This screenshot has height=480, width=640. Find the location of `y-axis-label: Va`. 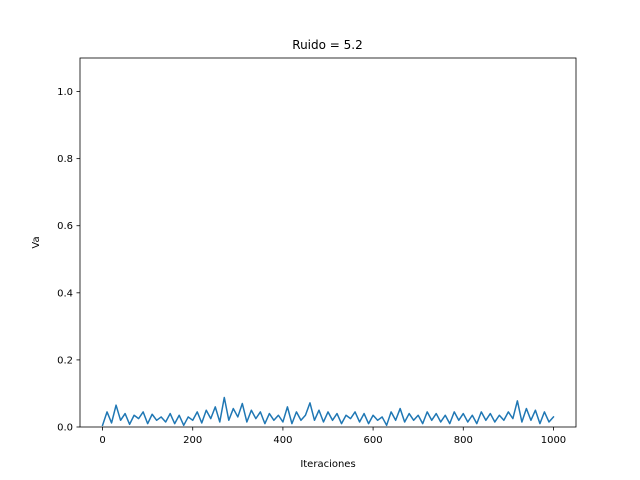

y-axis-label: Va is located at coordinates (36, 242).